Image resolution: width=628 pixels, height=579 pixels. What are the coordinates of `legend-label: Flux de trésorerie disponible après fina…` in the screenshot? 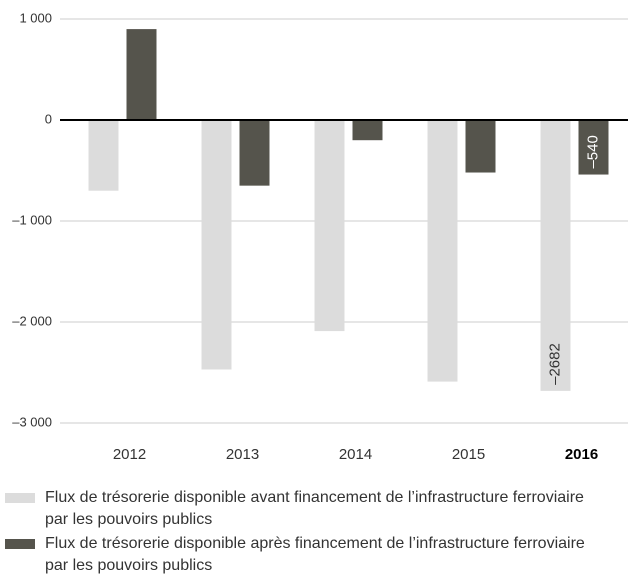 It's located at (315, 554).